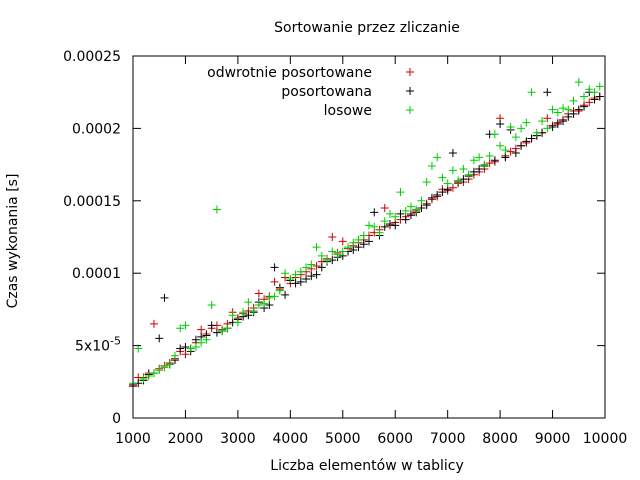 This screenshot has width=640, height=480. I want to click on legend-label: losowe, so click(348, 111).